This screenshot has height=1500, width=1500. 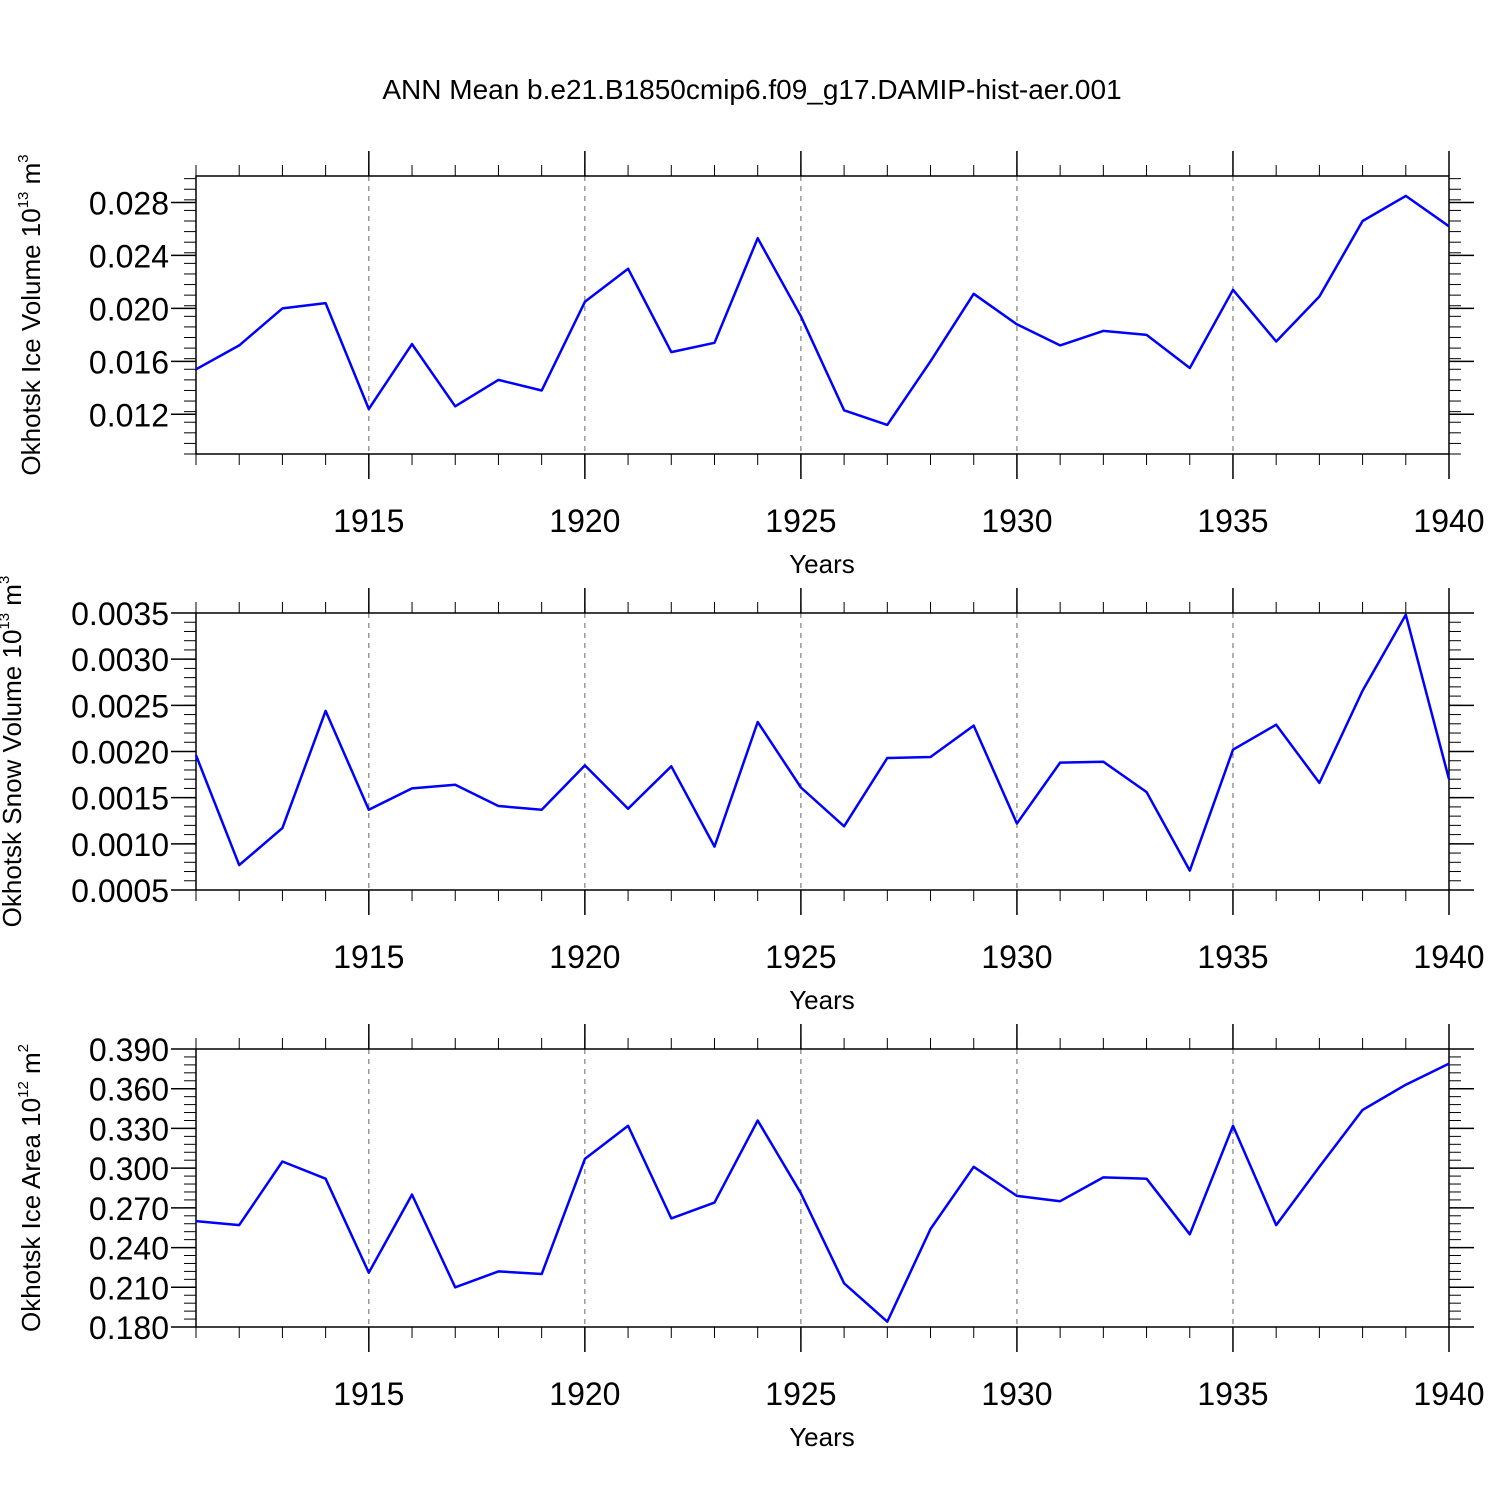 I want to click on y-tick-label: 0.300, so click(x=129, y=1169).